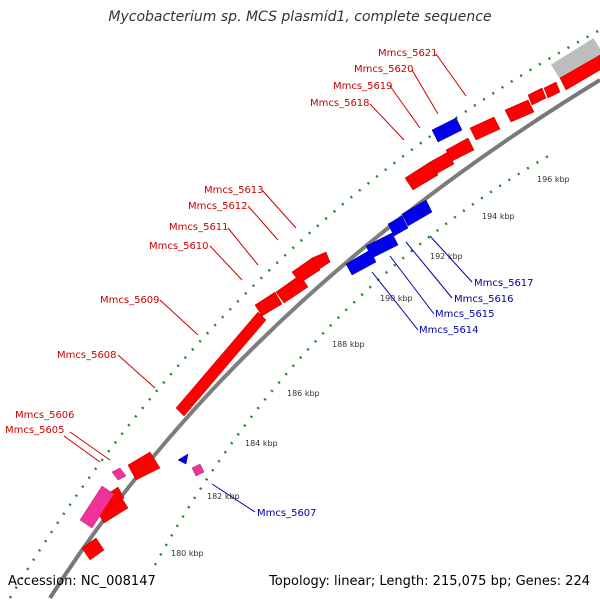 This screenshot has width=600, height=600. What do you see at coordinates (223, 496) in the screenshot?
I see `ruler-tick-182: 182 kbp` at bounding box center [223, 496].